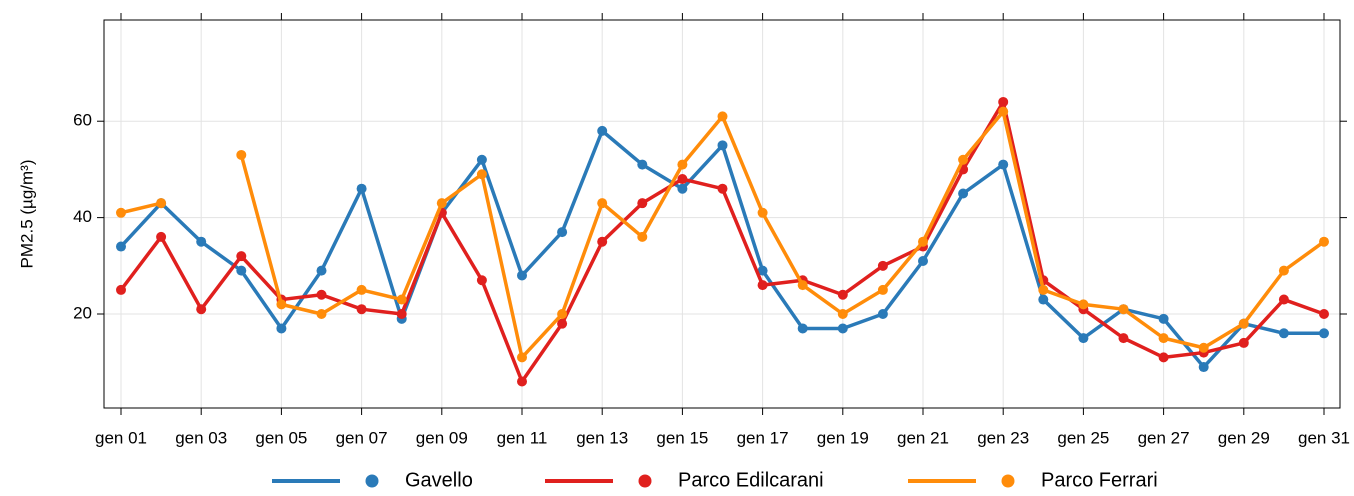  Describe the element at coordinates (1003, 437) in the screenshot. I see `x-tick-label: gen 23` at that location.